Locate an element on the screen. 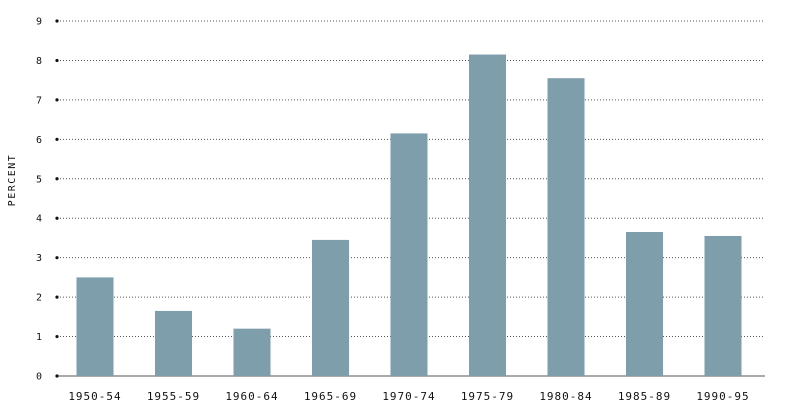 This screenshot has height=414, width=790. x-category-label: 1965-69 is located at coordinates (330, 396).